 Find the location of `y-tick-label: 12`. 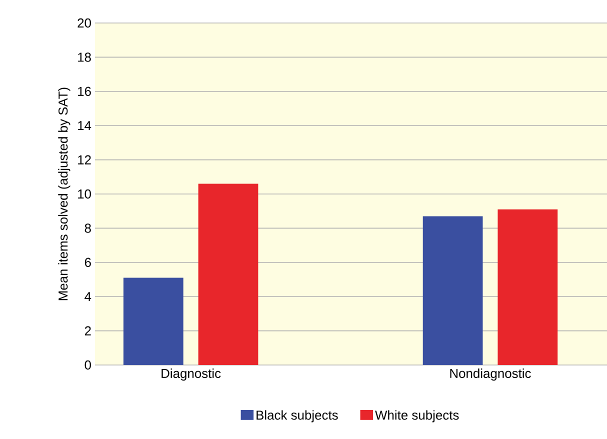

y-tick-label: 12 is located at coordinates (84, 159).